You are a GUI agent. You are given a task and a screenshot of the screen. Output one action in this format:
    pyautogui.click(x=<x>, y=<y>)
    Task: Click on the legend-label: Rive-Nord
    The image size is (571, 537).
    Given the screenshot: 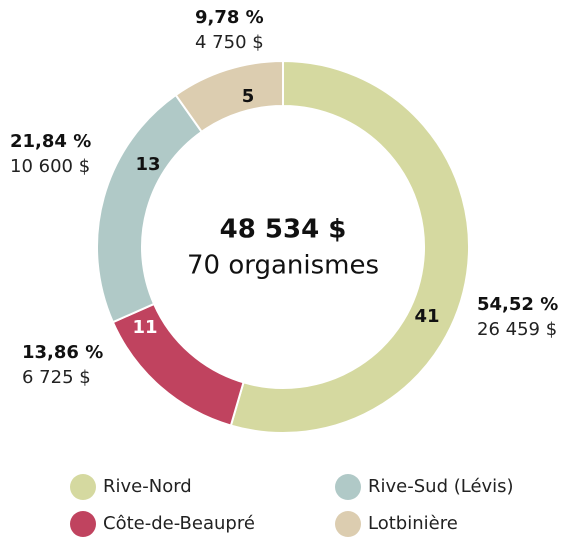 What is the action you would take?
    pyautogui.click(x=147, y=486)
    